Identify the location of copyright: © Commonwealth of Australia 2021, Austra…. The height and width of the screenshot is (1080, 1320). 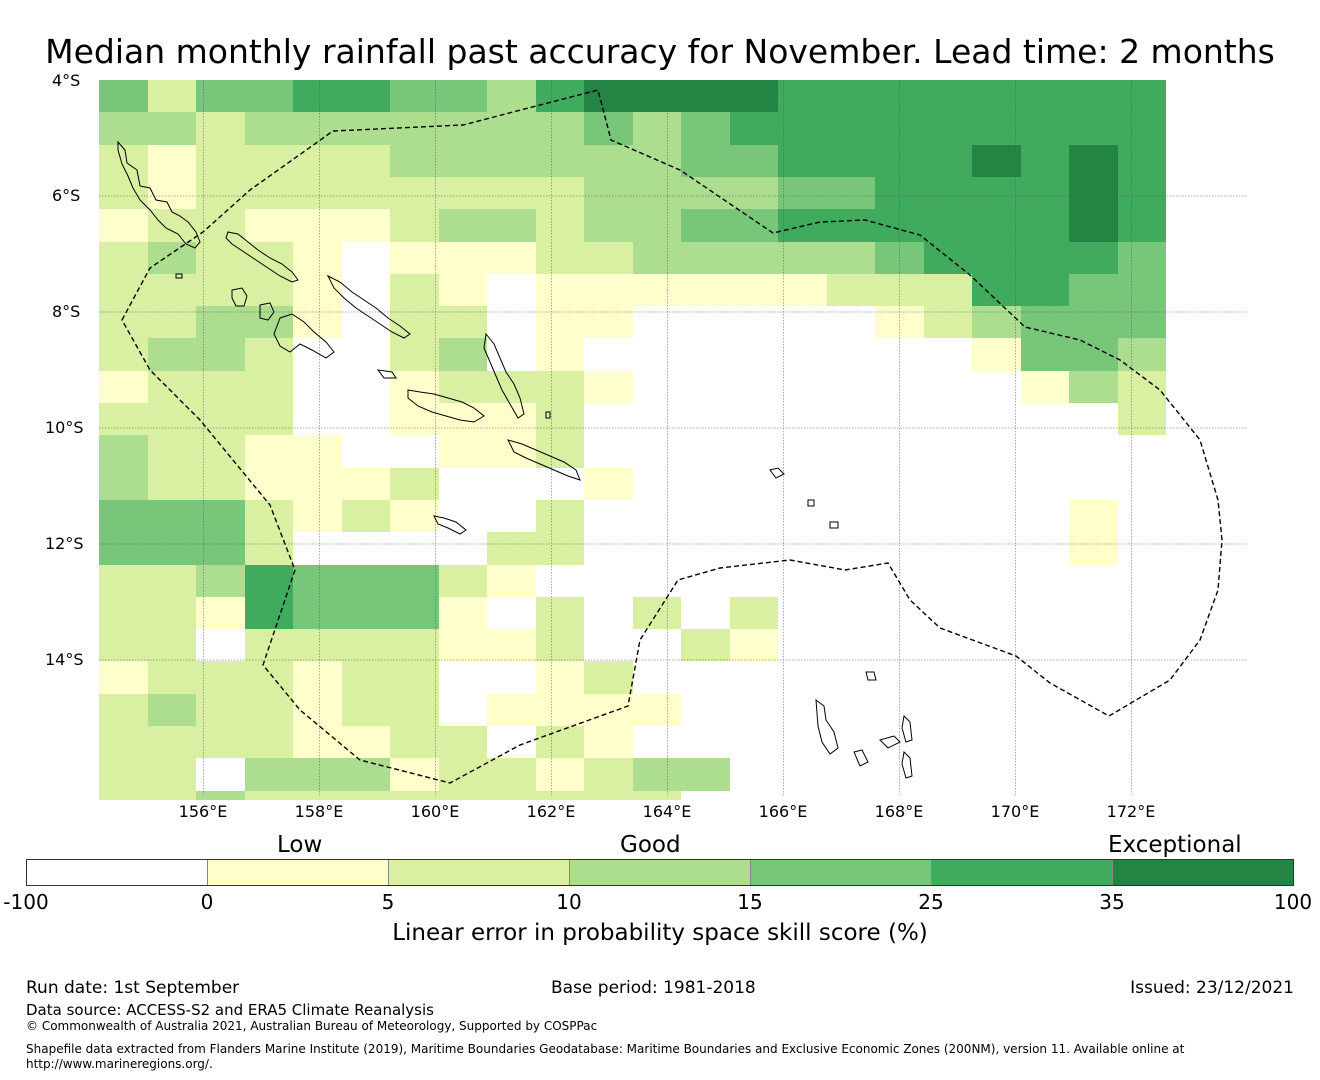
(312, 1026).